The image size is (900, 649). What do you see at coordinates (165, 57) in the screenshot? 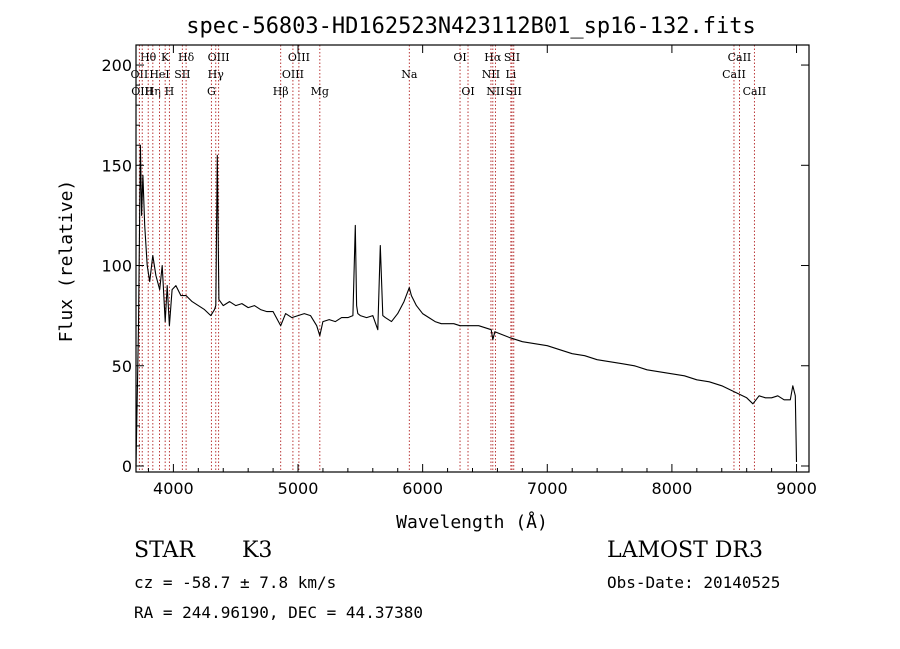
I see `line-marker-label: K` at bounding box center [165, 57].